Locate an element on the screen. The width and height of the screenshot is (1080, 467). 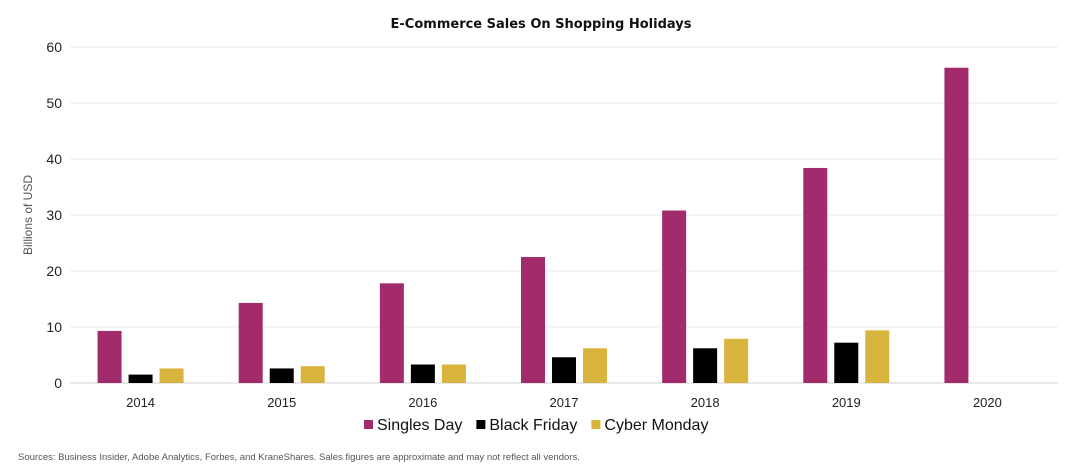
bar-singles-day-2020 is located at coordinates (956, 225).